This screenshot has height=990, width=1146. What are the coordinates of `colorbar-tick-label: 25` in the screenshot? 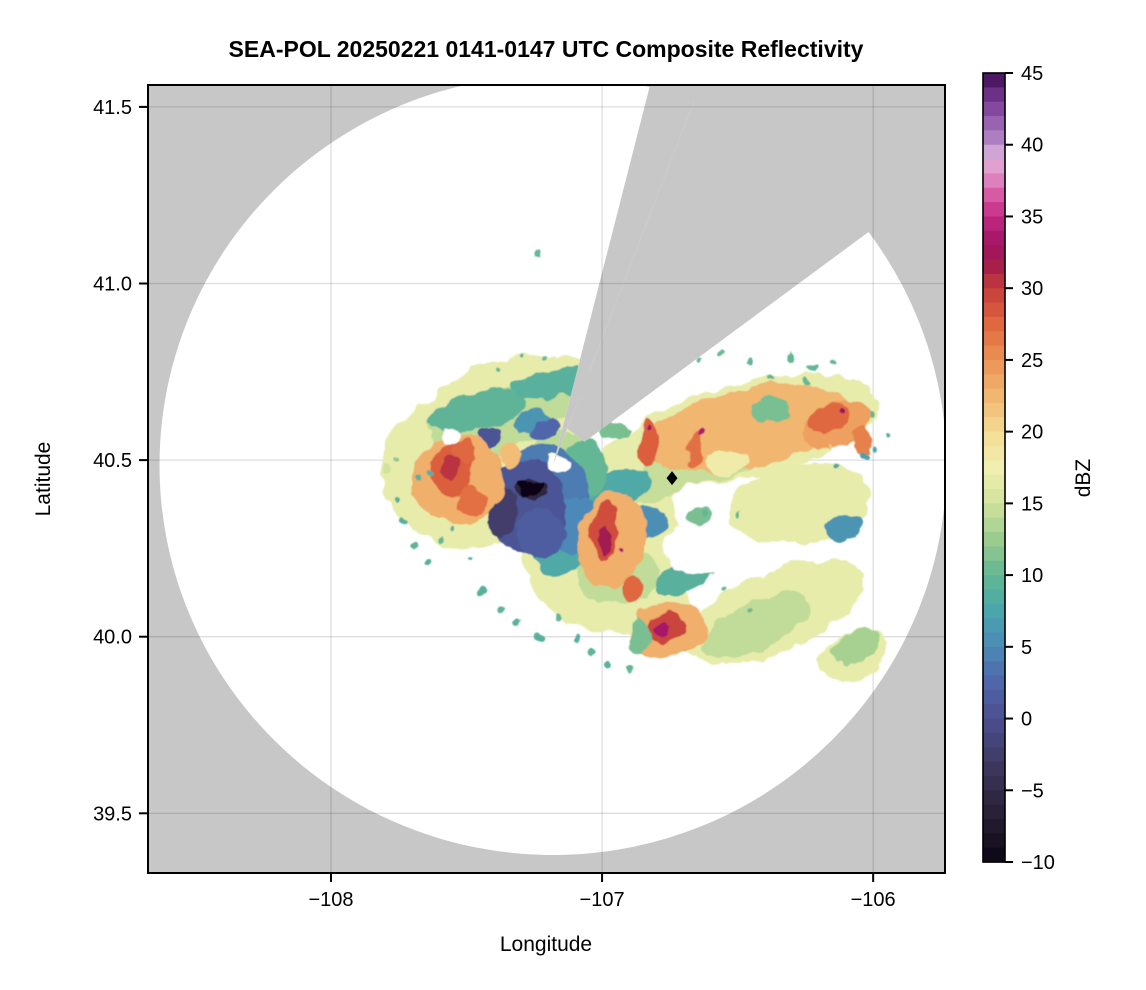 It's located at (1032, 361).